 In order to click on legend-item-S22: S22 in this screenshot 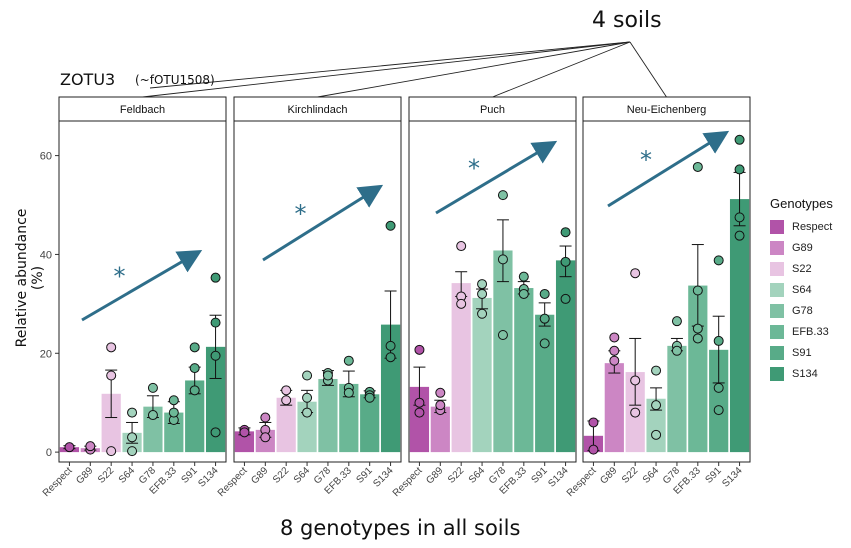, I will do `click(801, 268)`.